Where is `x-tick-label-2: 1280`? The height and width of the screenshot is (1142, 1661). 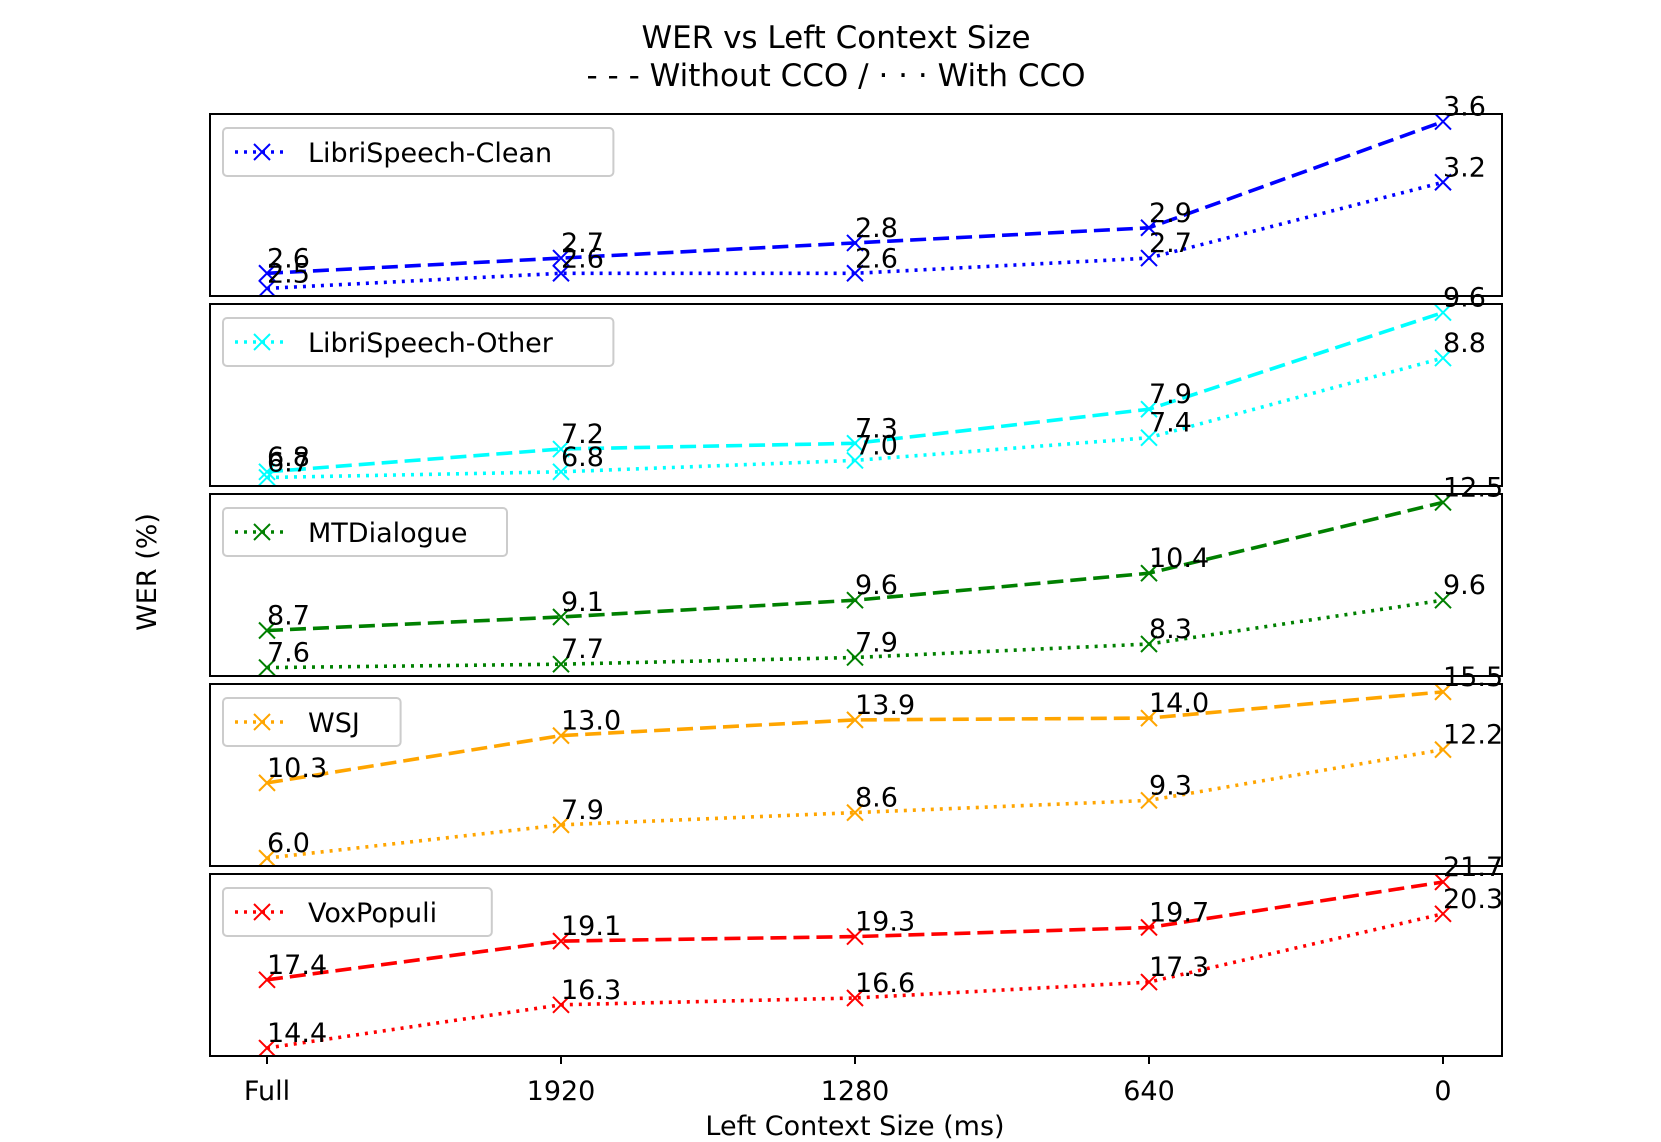 x-tick-label-2: 1280 is located at coordinates (855, 1091).